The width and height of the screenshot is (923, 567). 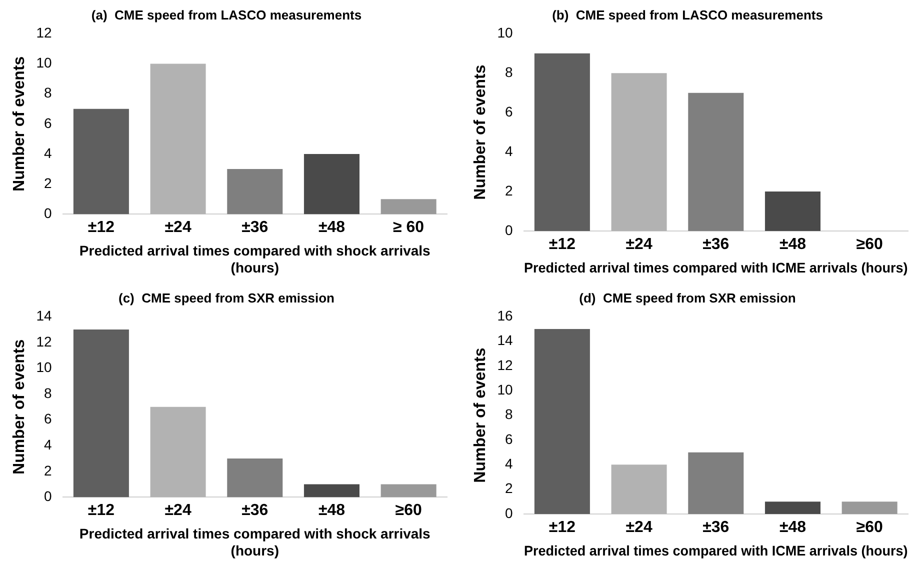 I want to click on x-tick-label: ≥ 60, so click(x=408, y=227).